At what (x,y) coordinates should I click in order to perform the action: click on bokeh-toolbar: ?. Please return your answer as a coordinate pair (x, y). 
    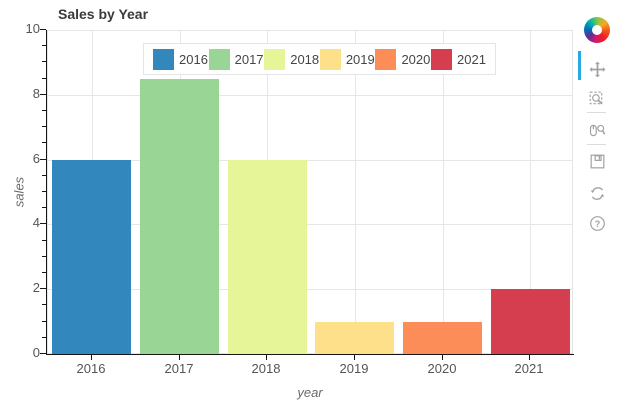
    Looking at the image, I should click on (604, 204).